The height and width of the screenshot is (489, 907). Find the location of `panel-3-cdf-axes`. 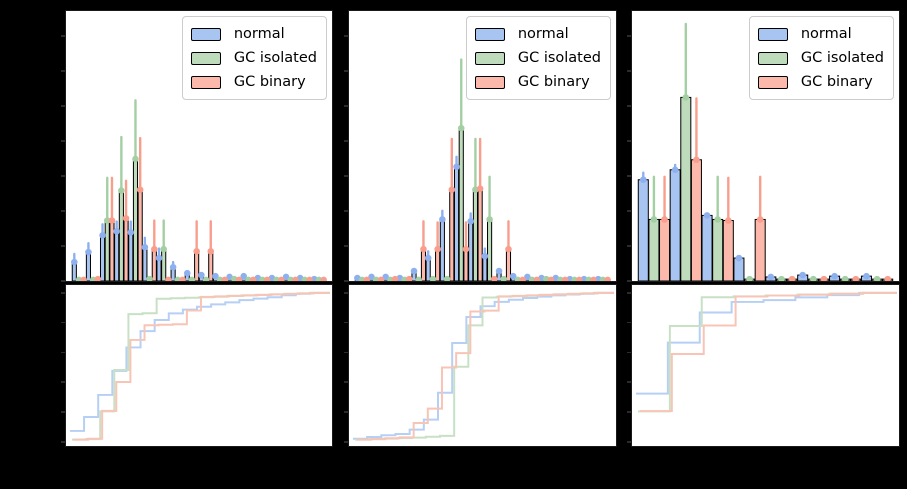

panel-3-cdf-axes is located at coordinates (763, 365).